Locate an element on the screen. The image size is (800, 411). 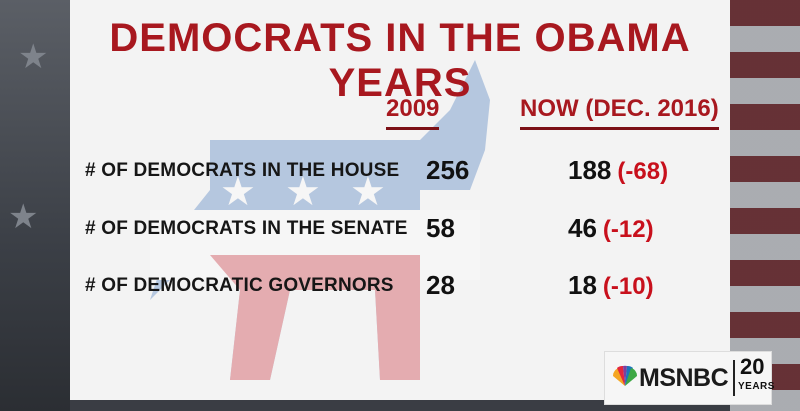
column-header-now: NOW (DEC. 2016) is located at coordinates (619, 112).